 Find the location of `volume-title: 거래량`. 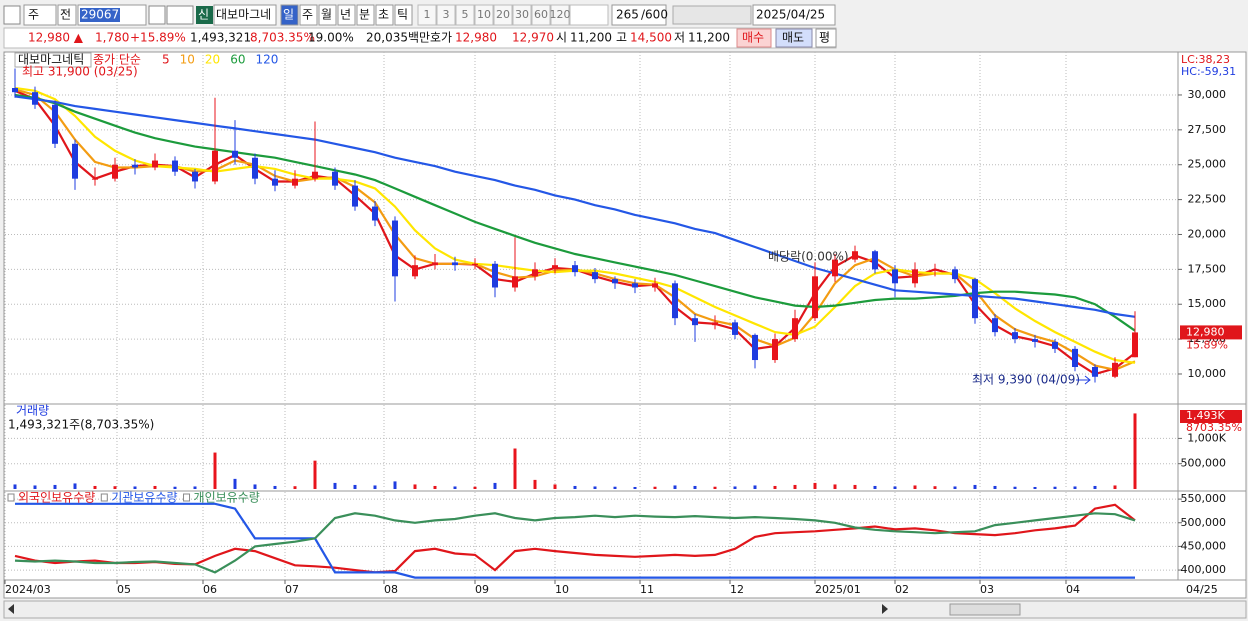

volume-title: 거래량 is located at coordinates (32, 411).